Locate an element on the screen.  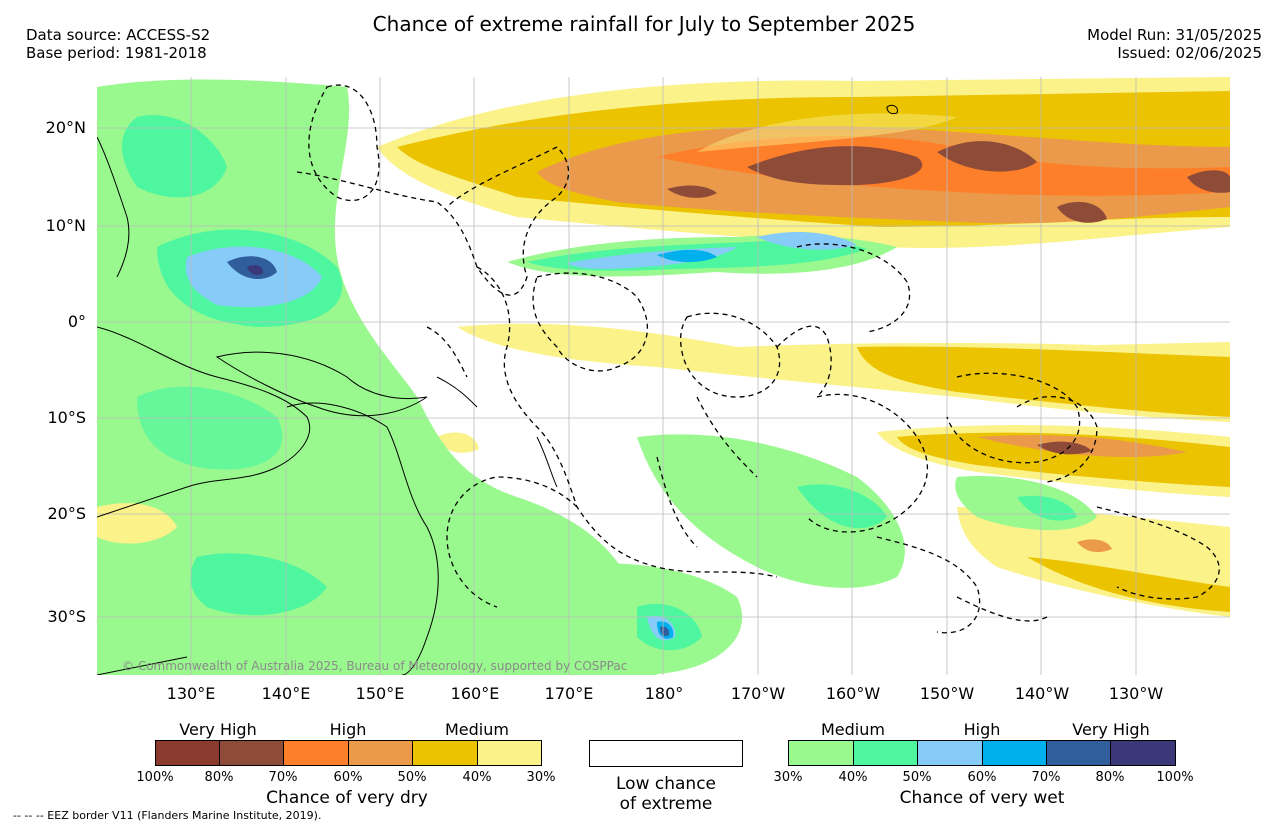
wet-category-medium: Medium is located at coordinates (853, 729).